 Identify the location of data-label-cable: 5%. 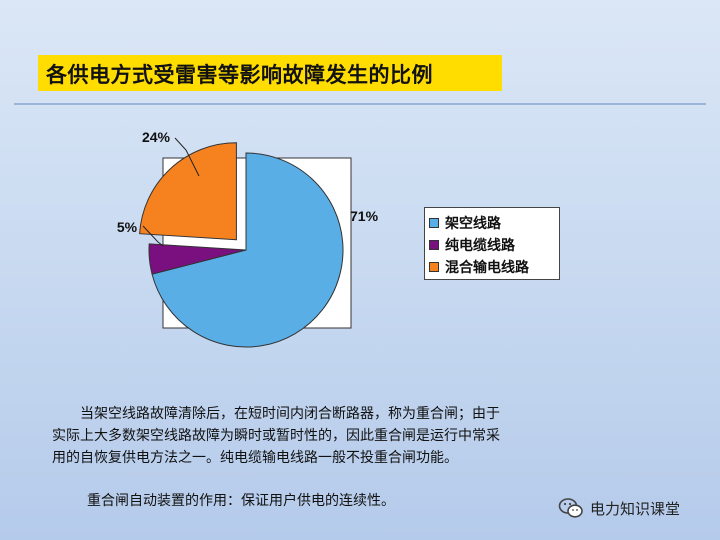
(127, 227).